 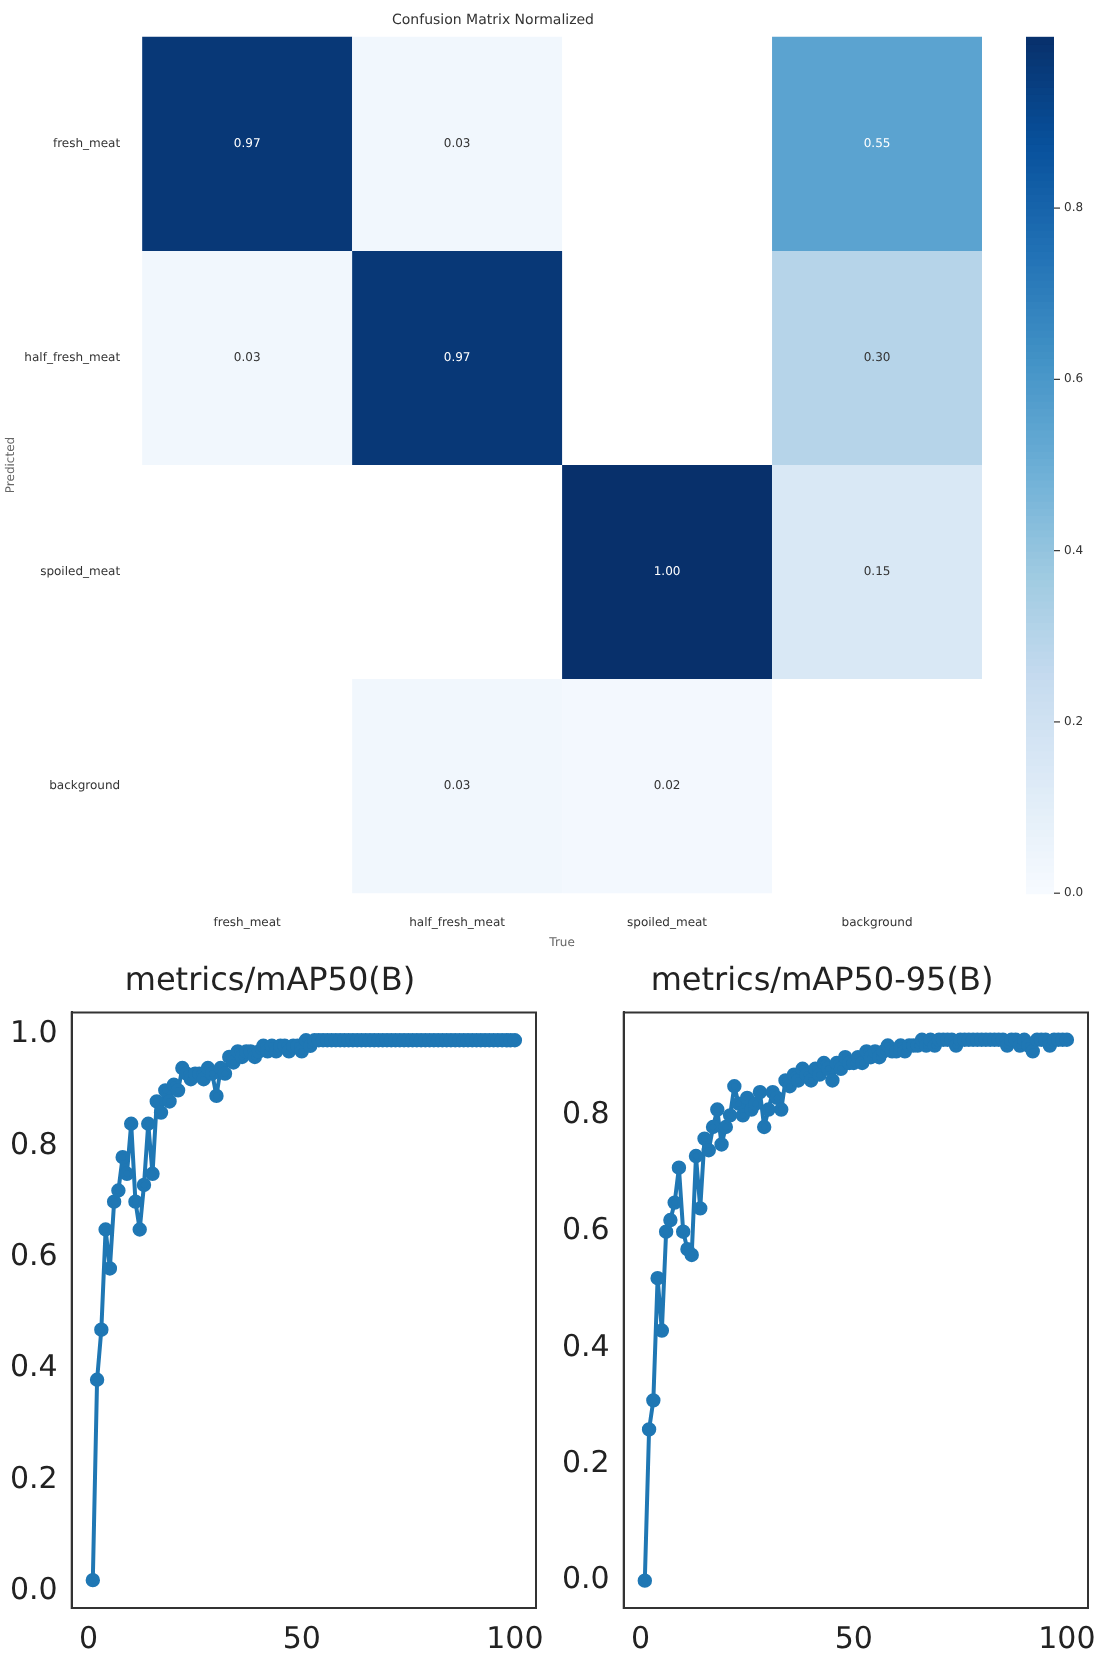 What do you see at coordinates (33, 1032) in the screenshot?
I see `y-tick-label: 1.0` at bounding box center [33, 1032].